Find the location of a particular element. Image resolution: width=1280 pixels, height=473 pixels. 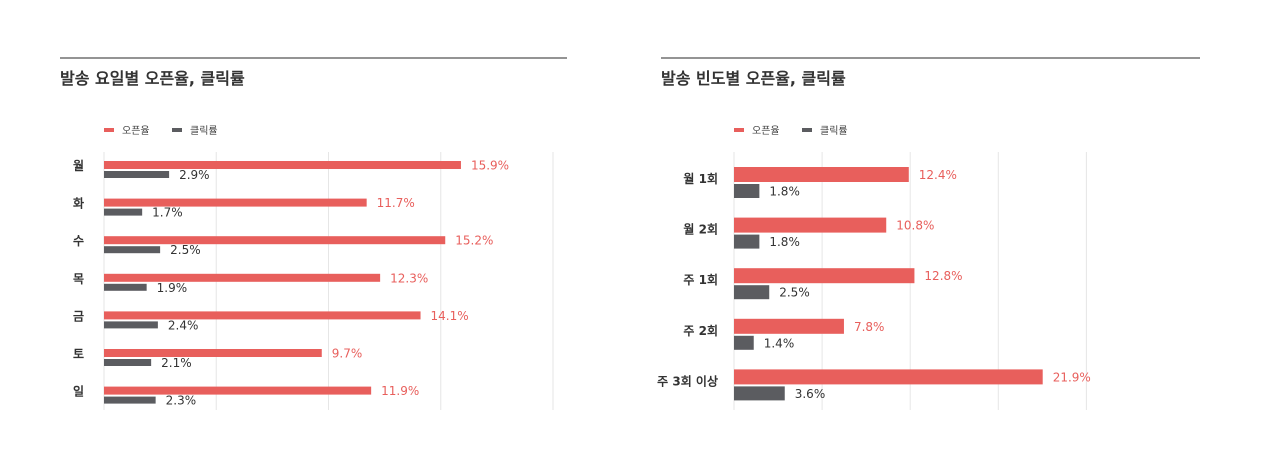

category-label-1-1: 월 2회 is located at coordinates (700, 229).